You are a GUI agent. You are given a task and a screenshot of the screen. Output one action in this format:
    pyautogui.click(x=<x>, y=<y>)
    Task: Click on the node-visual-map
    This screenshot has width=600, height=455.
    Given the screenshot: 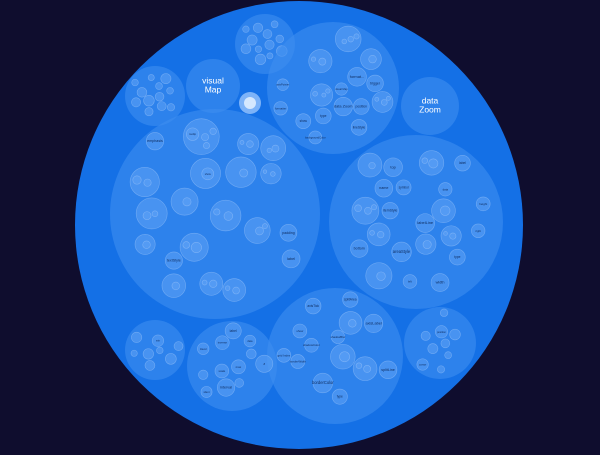 What is the action you would take?
    pyautogui.click(x=213, y=86)
    